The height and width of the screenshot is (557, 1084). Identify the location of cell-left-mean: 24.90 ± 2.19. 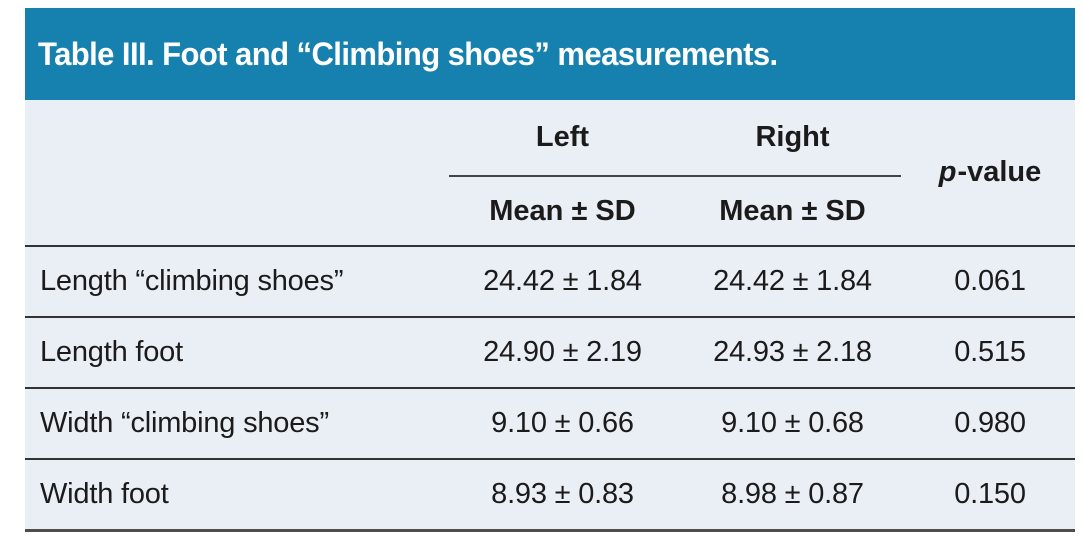
(562, 352).